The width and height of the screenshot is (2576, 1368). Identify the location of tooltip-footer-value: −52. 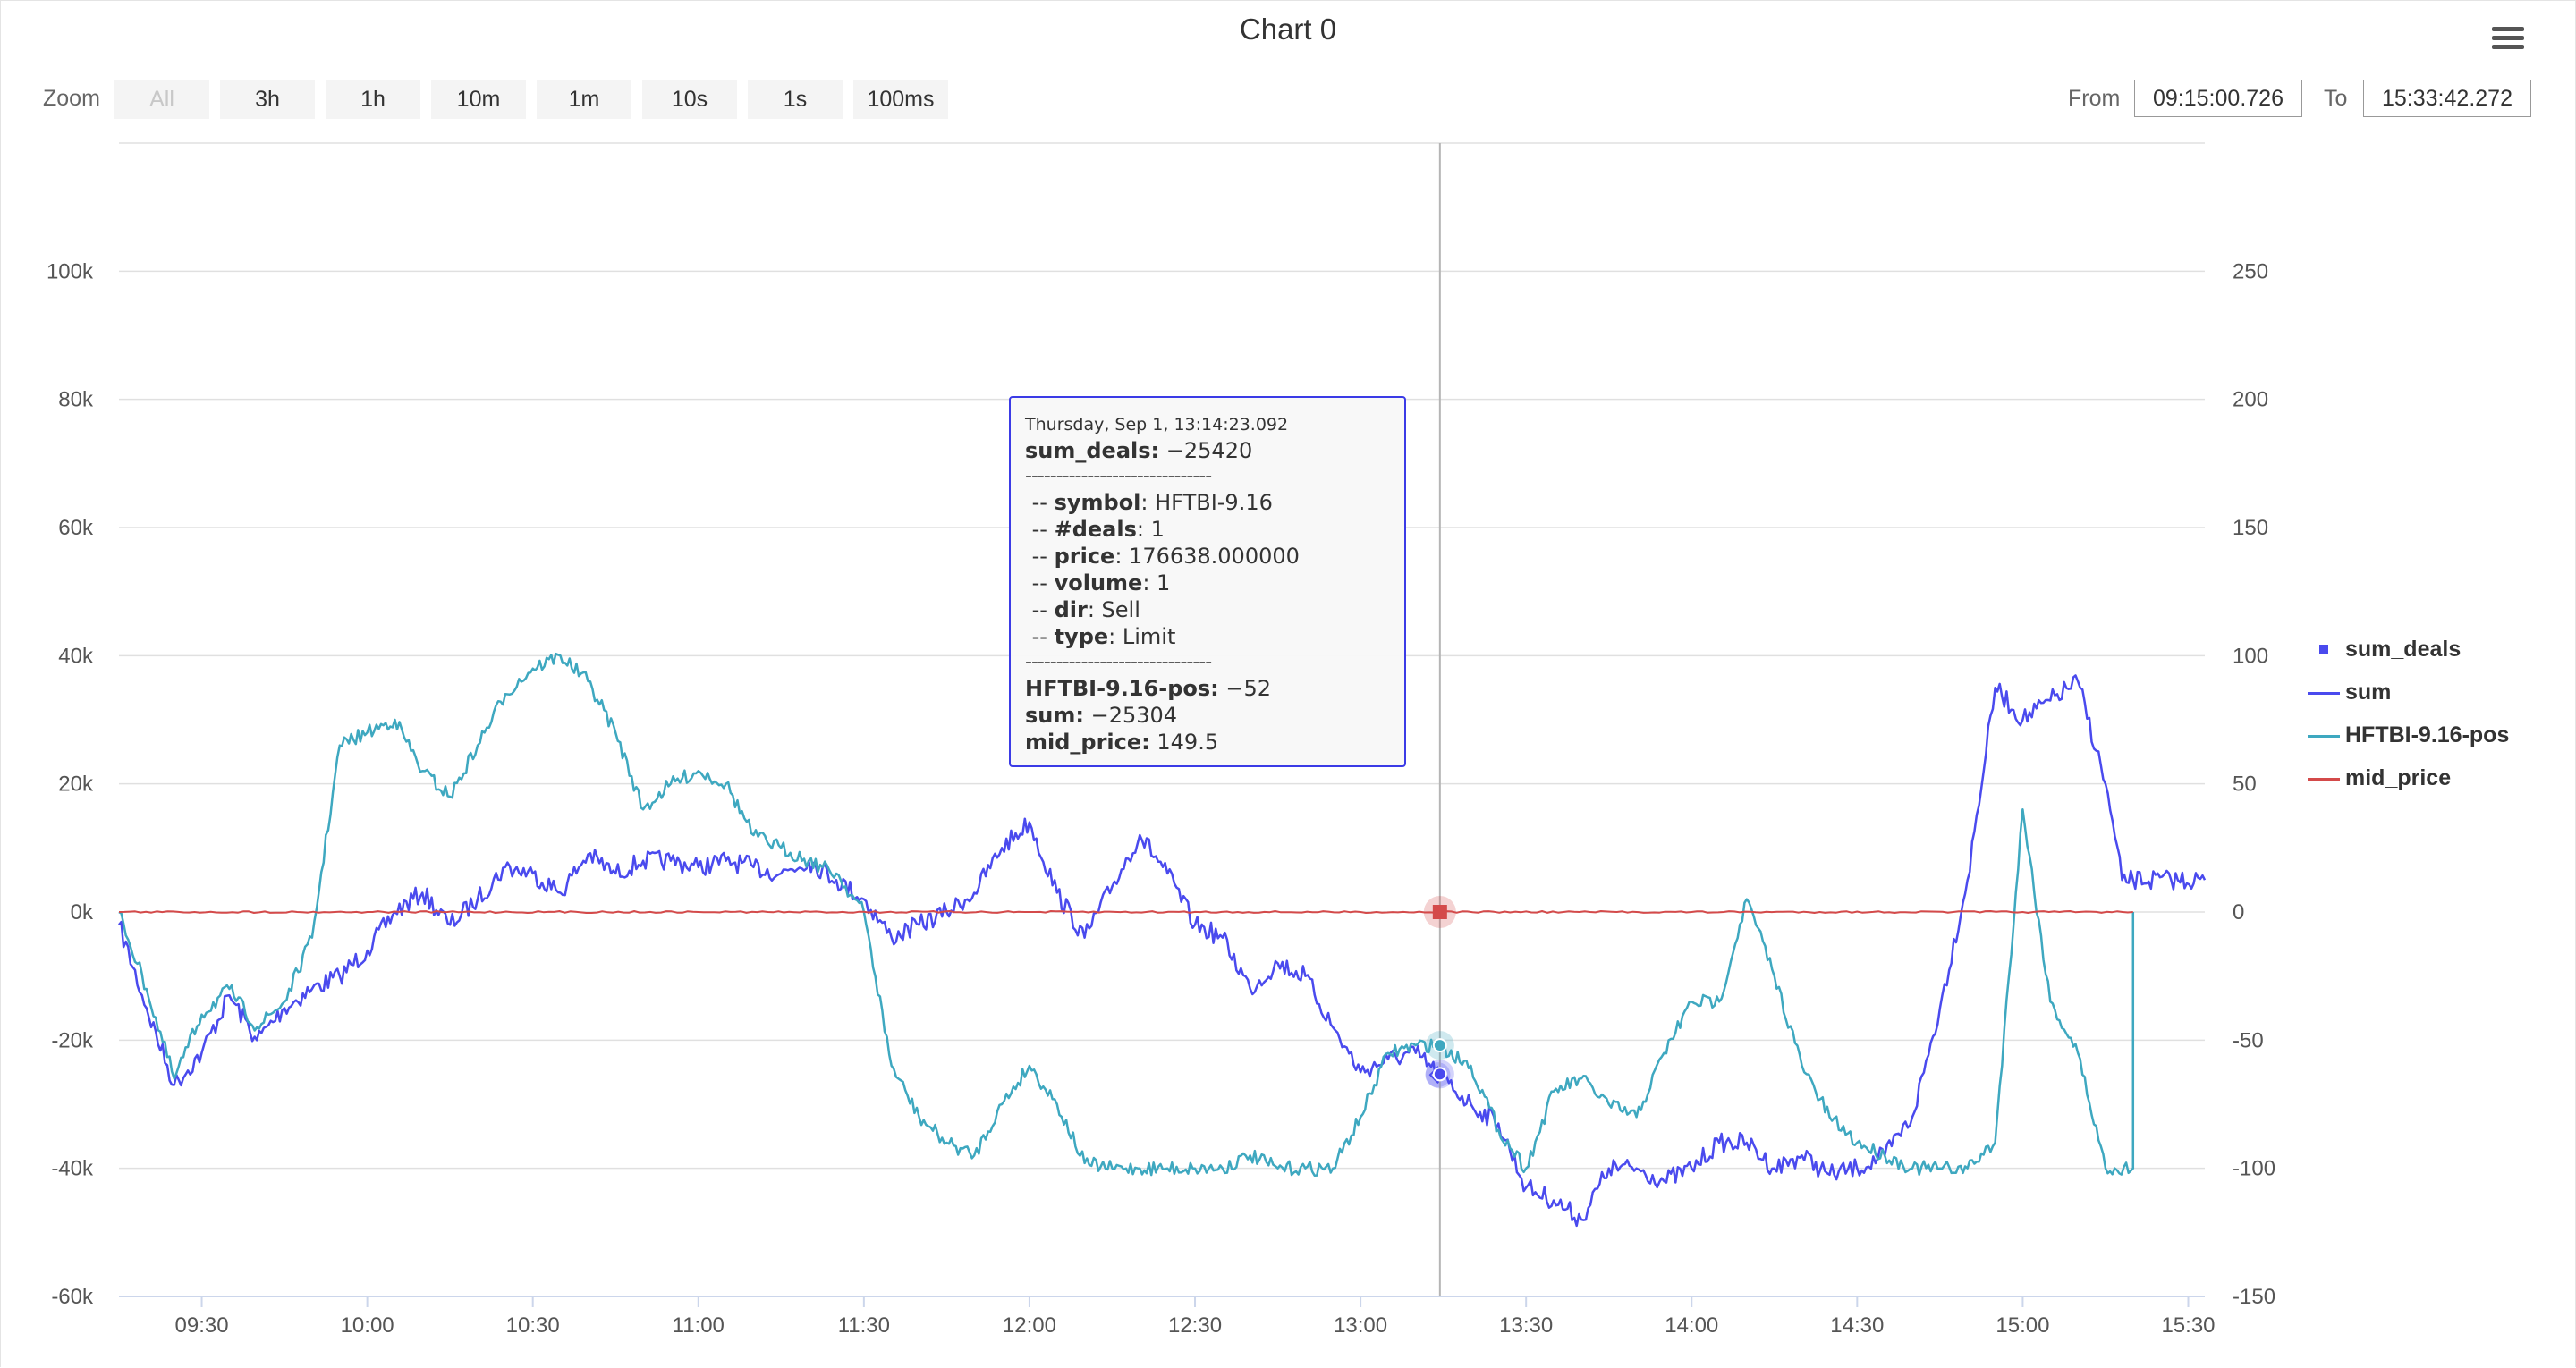
(1245, 688).